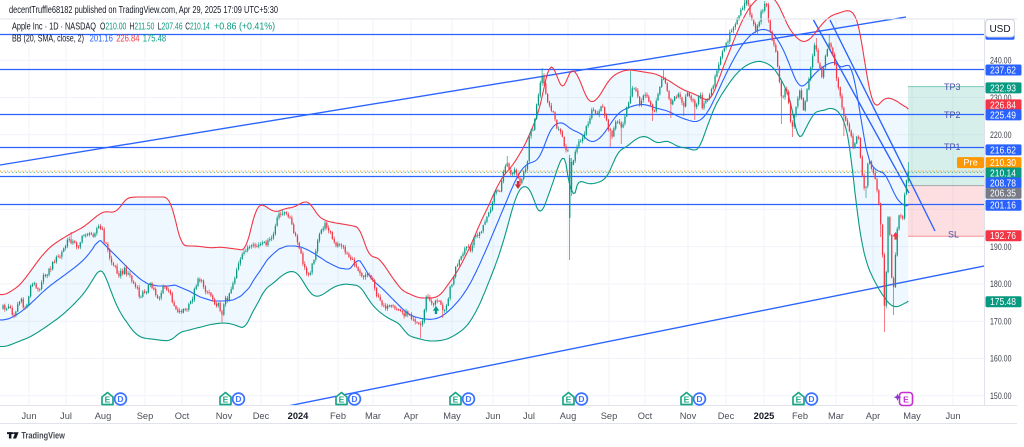  What do you see at coordinates (952, 87) in the screenshot?
I see `svg-text: TP3` at bounding box center [952, 87].